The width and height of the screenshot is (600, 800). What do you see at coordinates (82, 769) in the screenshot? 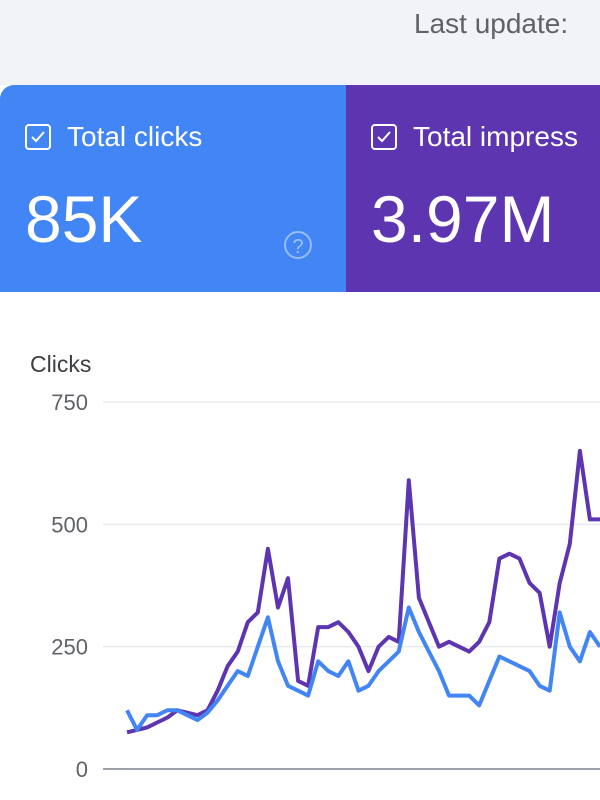
I see `y-tick-label: 0` at bounding box center [82, 769].